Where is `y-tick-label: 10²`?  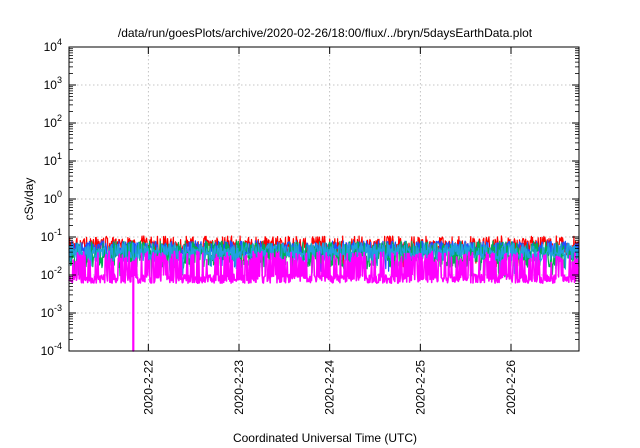 y-tick-label: 10² is located at coordinates (53, 121).